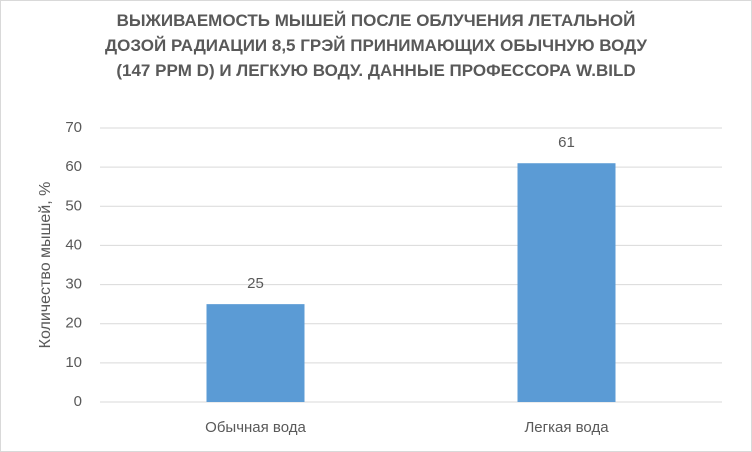 This screenshot has height=452, width=752. I want to click on data-label: 61, so click(566, 142).